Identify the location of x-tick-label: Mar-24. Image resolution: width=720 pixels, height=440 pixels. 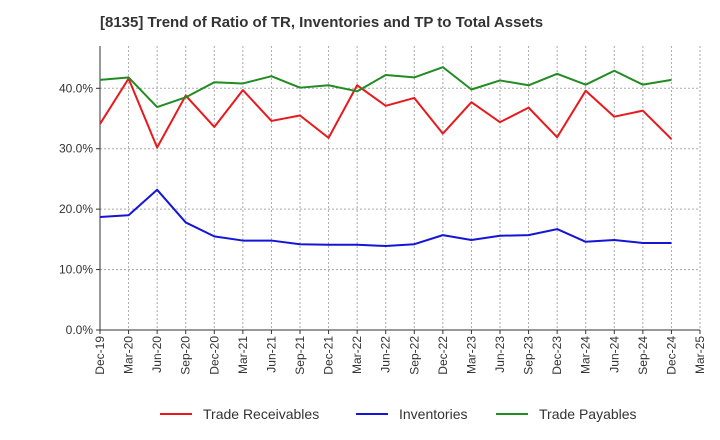
(586, 355).